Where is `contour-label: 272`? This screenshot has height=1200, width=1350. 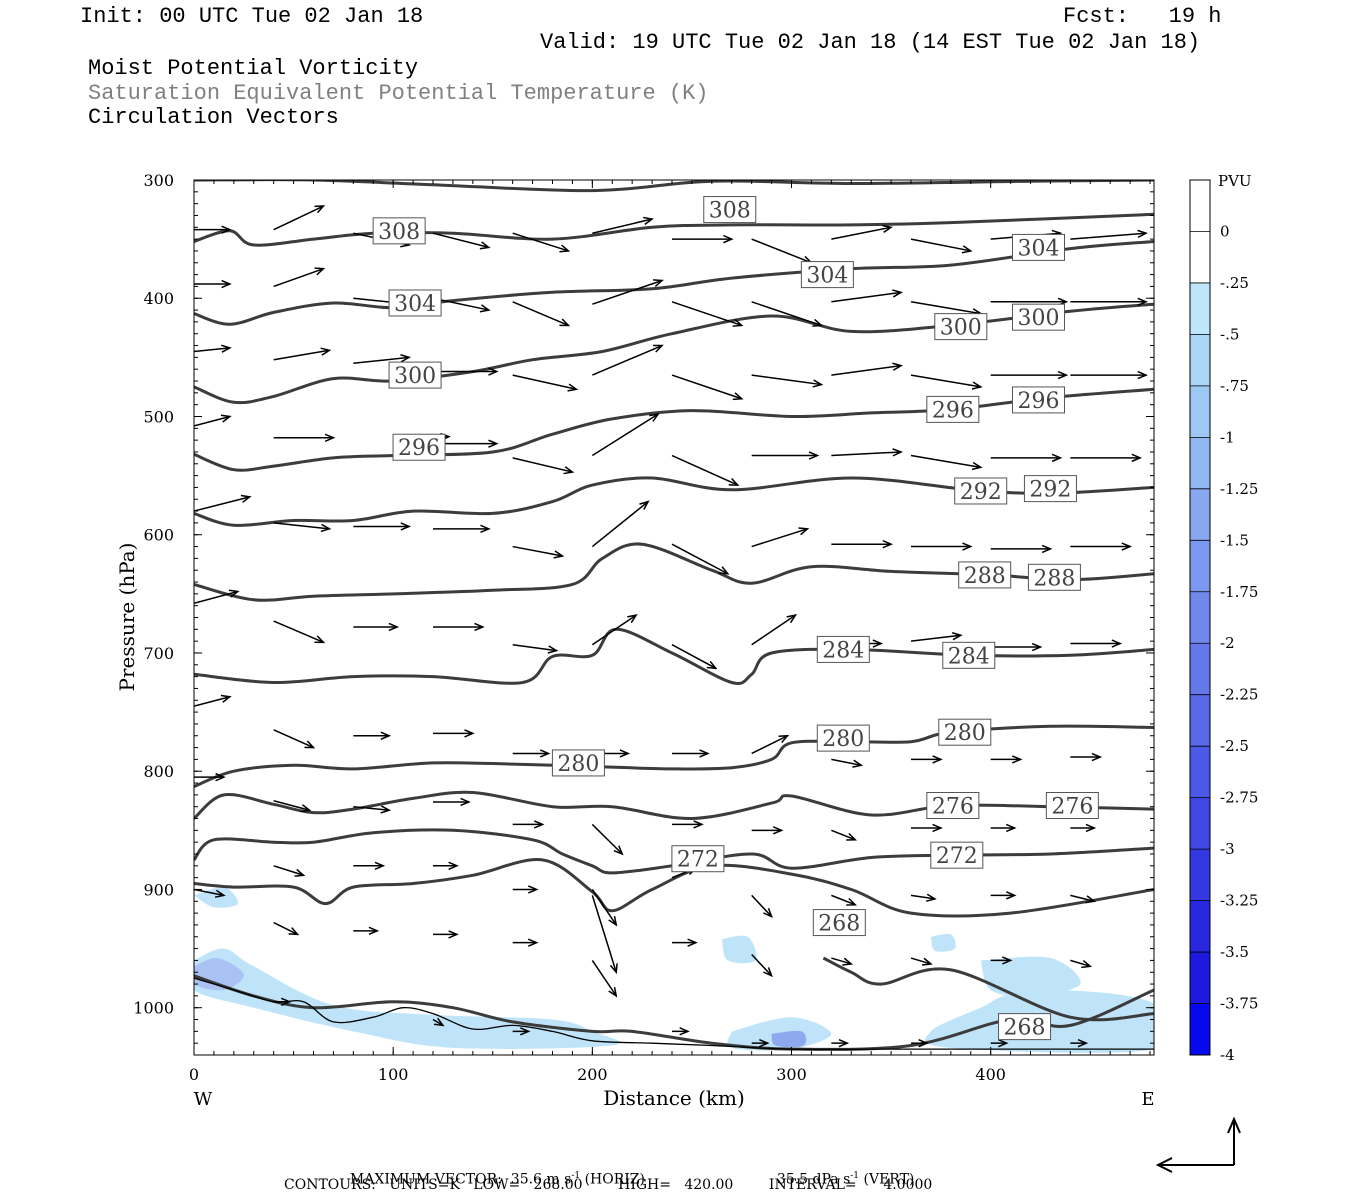 contour-label: 272 is located at coordinates (698, 859).